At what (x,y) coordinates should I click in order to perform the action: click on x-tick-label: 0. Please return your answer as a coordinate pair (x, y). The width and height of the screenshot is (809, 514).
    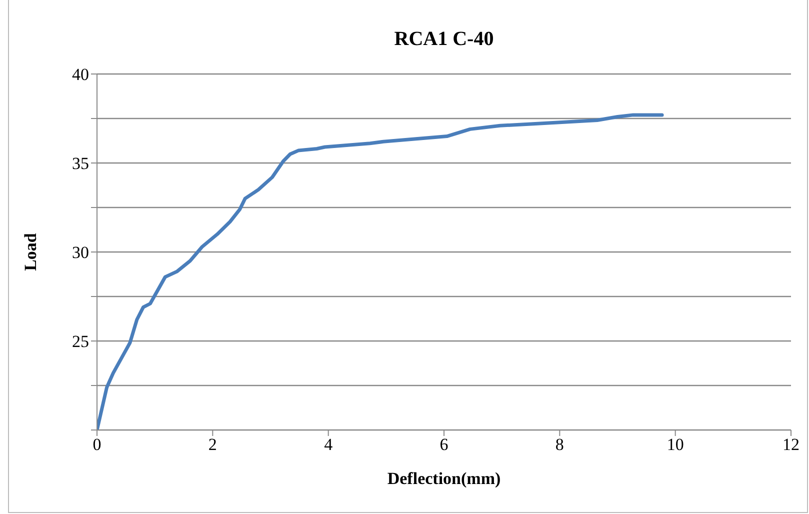
    Looking at the image, I should click on (97, 444).